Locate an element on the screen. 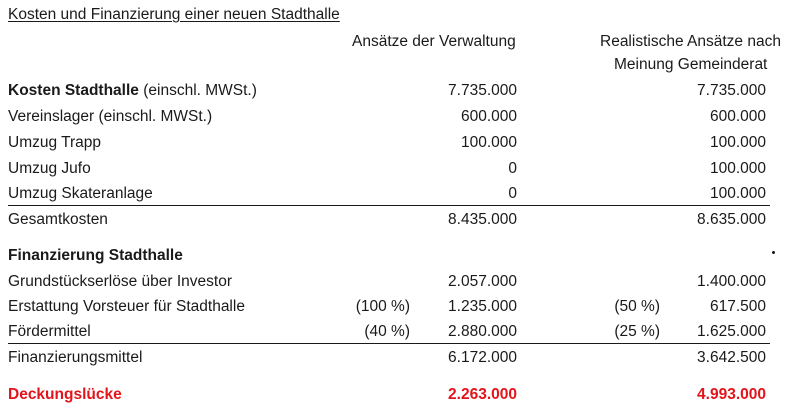  kosten-row-jufo-g: 100.000 is located at coordinates (737, 168).